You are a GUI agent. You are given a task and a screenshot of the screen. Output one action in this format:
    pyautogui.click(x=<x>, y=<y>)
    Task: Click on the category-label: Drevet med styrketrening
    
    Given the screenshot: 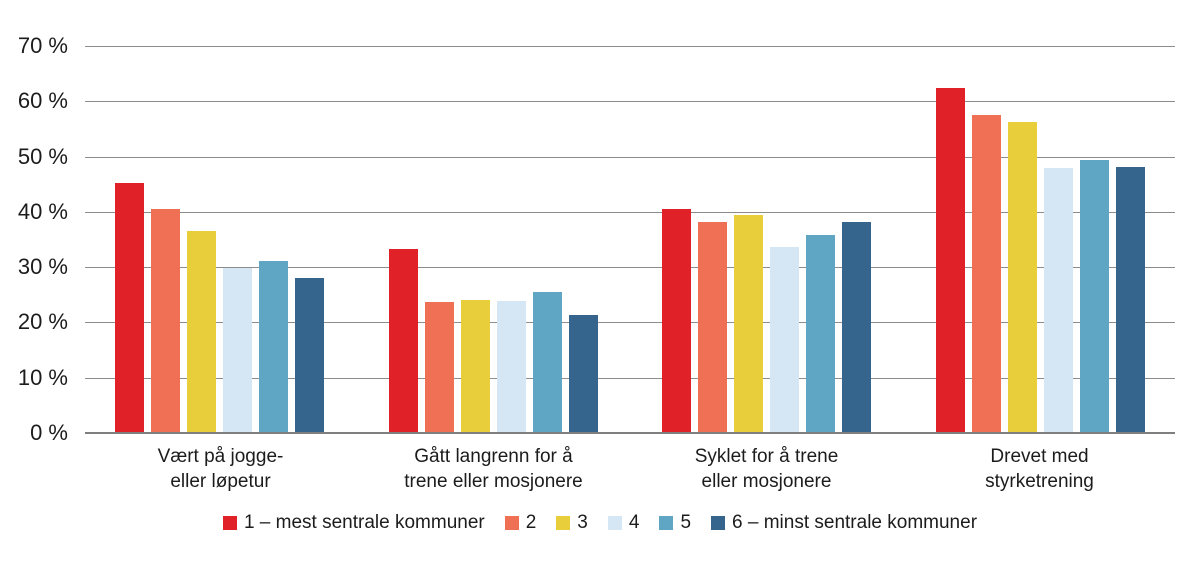 What is the action you would take?
    pyautogui.click(x=1039, y=469)
    